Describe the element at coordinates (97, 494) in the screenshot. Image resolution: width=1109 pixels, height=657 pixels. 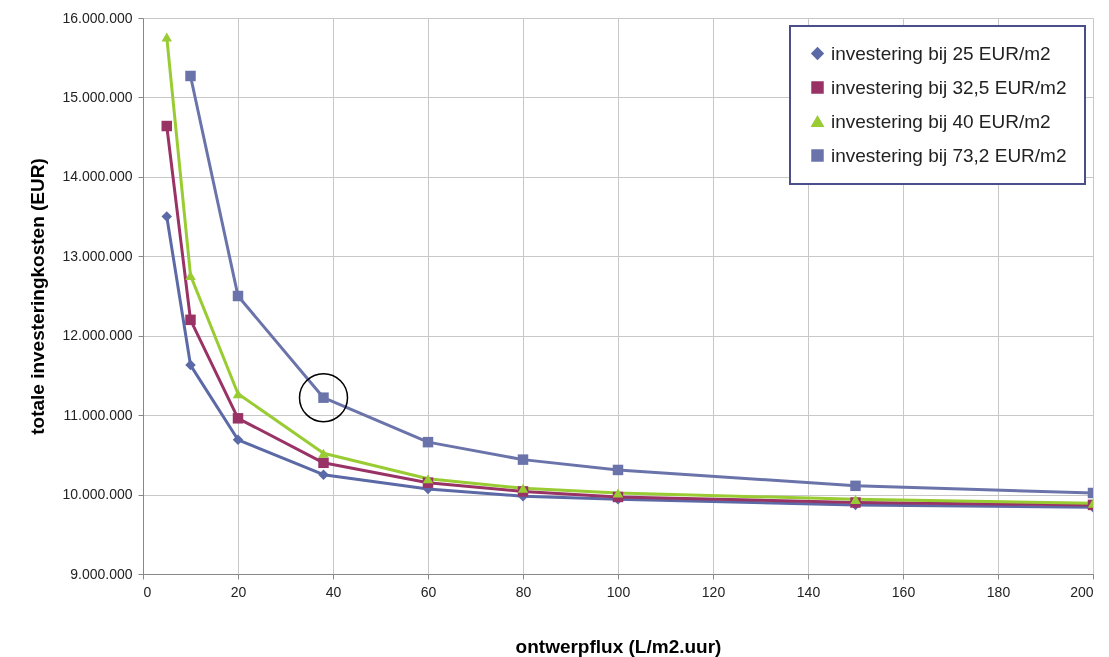
I see `y-tick-label: 10.000.000` at that location.